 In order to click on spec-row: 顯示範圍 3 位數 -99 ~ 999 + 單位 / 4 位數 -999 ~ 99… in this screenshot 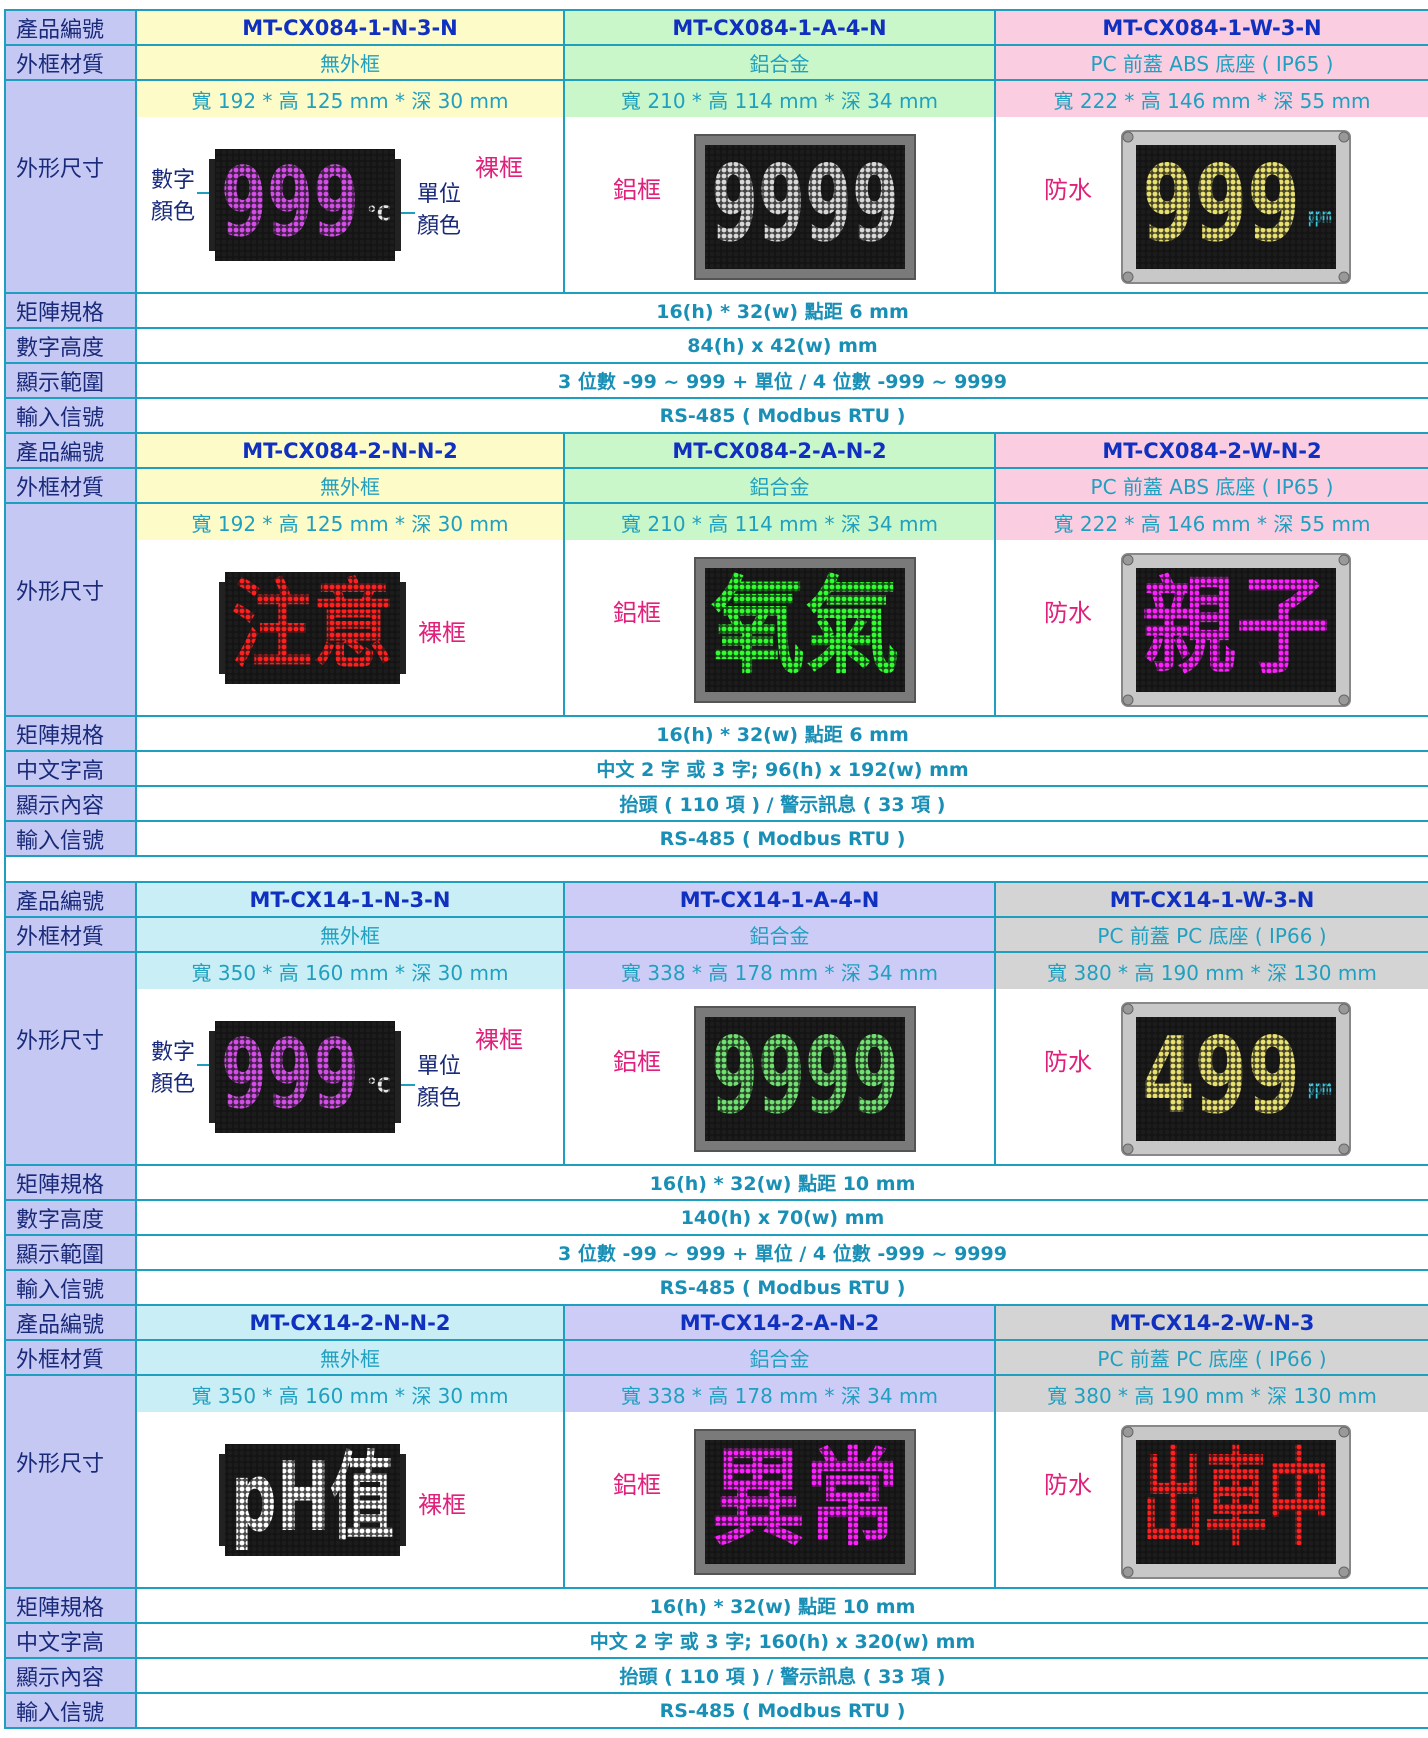, I will do `click(716, 380)`.